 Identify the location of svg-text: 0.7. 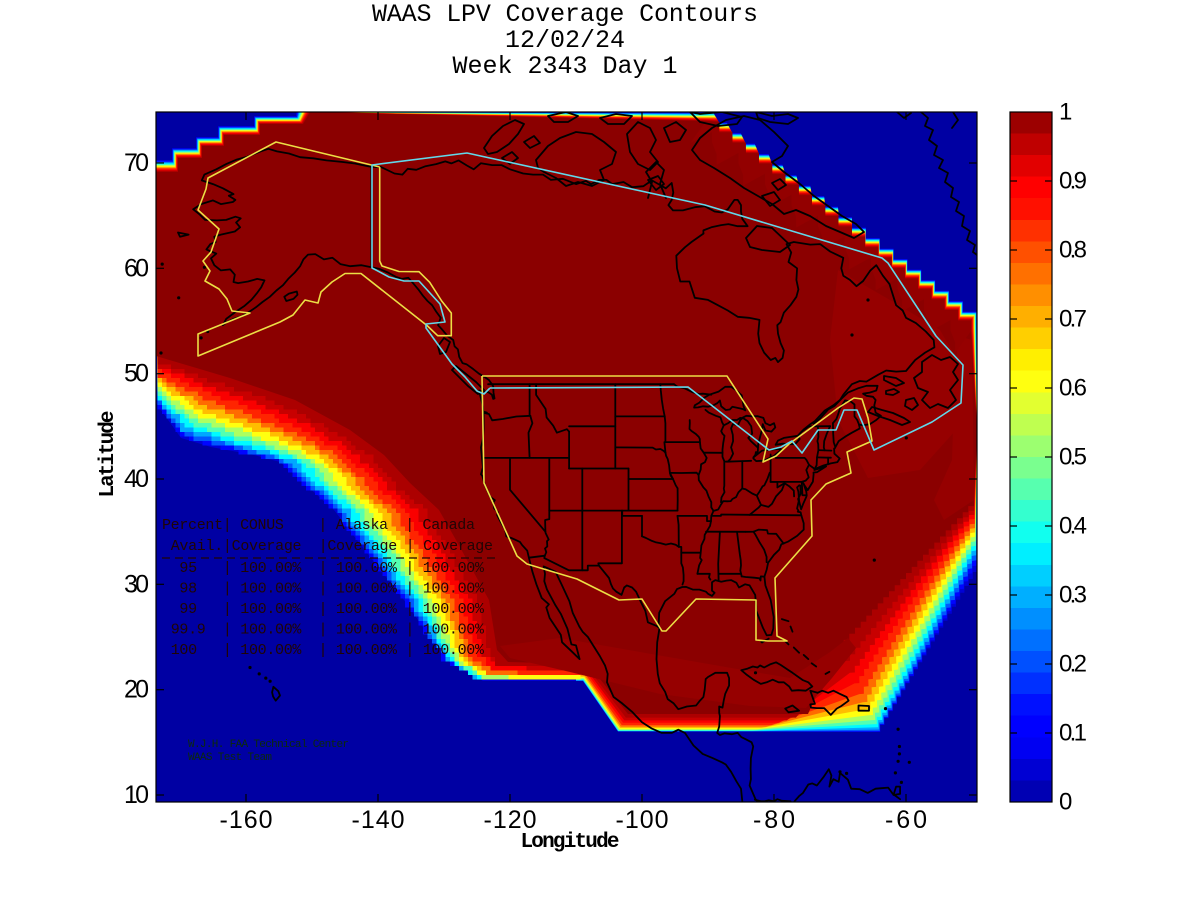
(1073, 319).